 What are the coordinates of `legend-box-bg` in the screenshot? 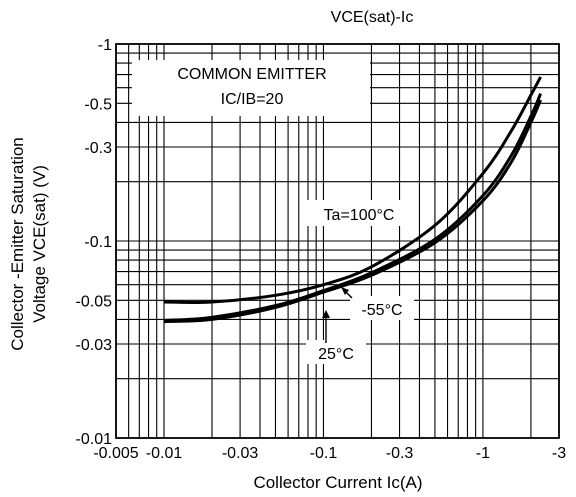 It's located at (251, 88).